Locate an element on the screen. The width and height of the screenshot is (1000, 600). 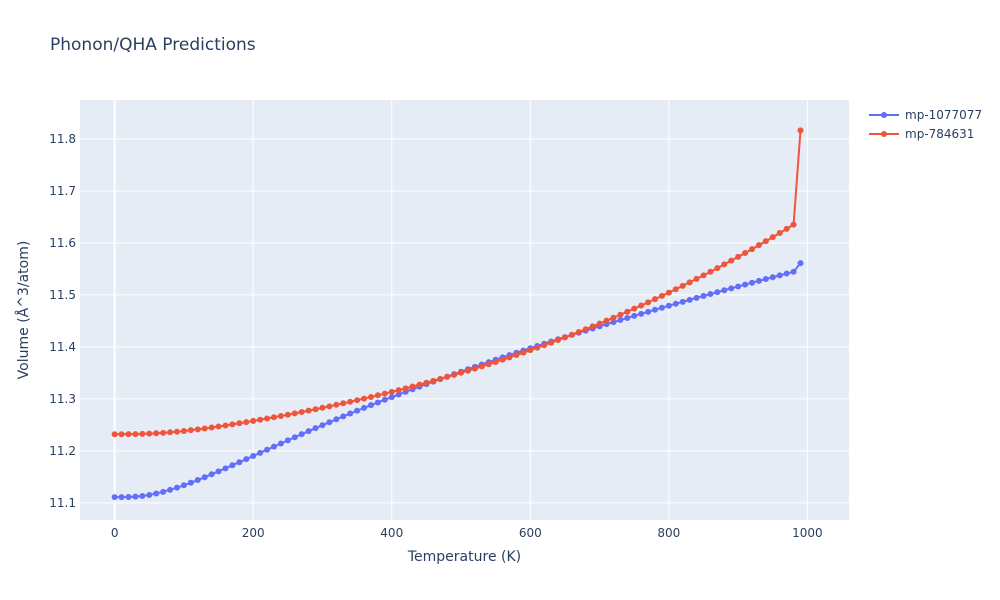
legend-item: mp-784631 is located at coordinates (921, 134).